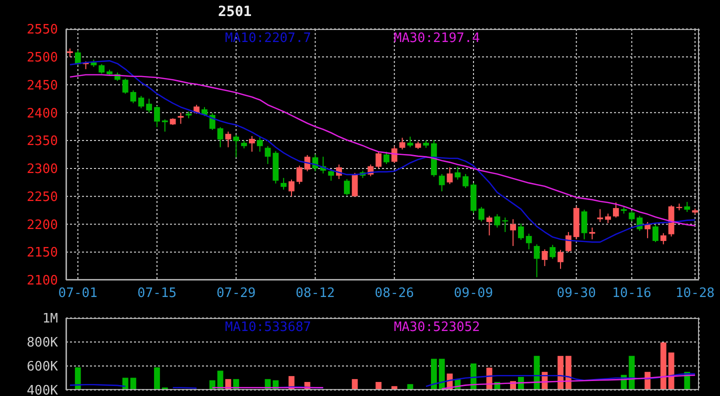 The width and height of the screenshot is (720, 396). What do you see at coordinates (42, 58) in the screenshot?
I see `y-tick-label: 2500` at bounding box center [42, 58].